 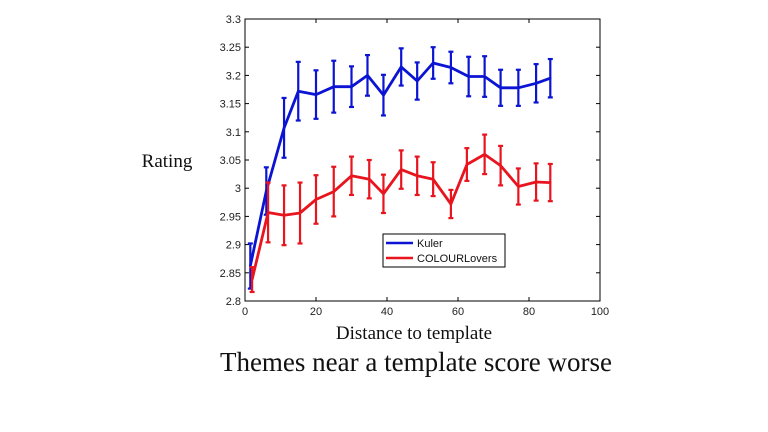 I want to click on y-tick-label: 3.1, so click(x=233, y=133).